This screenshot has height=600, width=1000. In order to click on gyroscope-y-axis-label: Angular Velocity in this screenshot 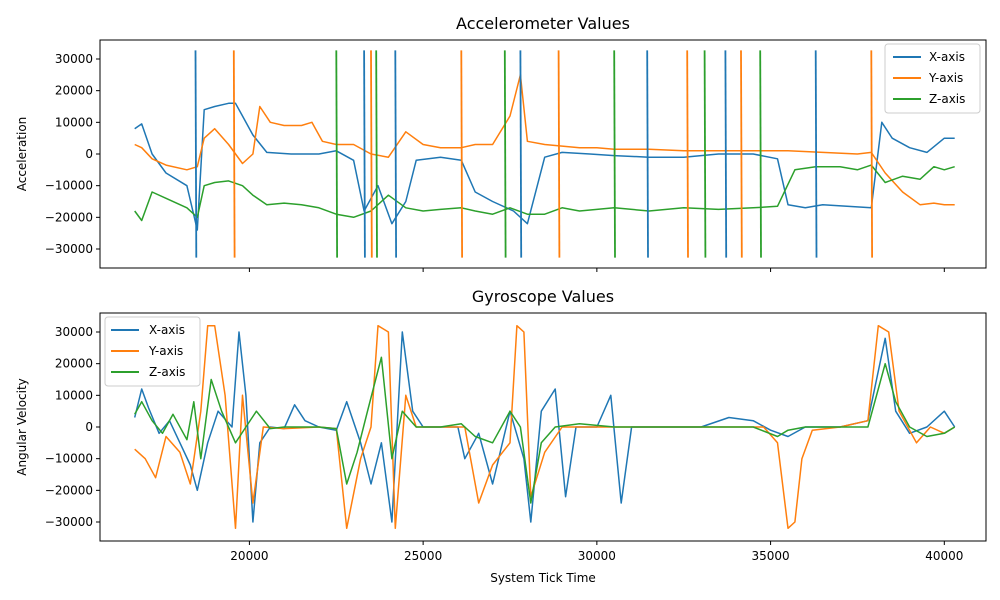, I will do `click(22, 427)`.